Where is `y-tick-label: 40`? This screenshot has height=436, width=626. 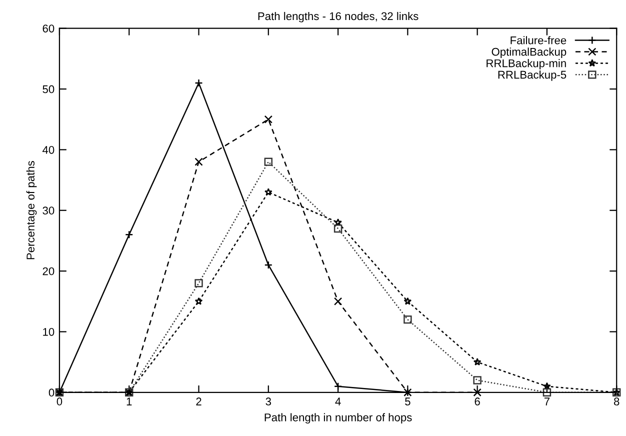 y-tick-label: 40 is located at coordinates (48, 150).